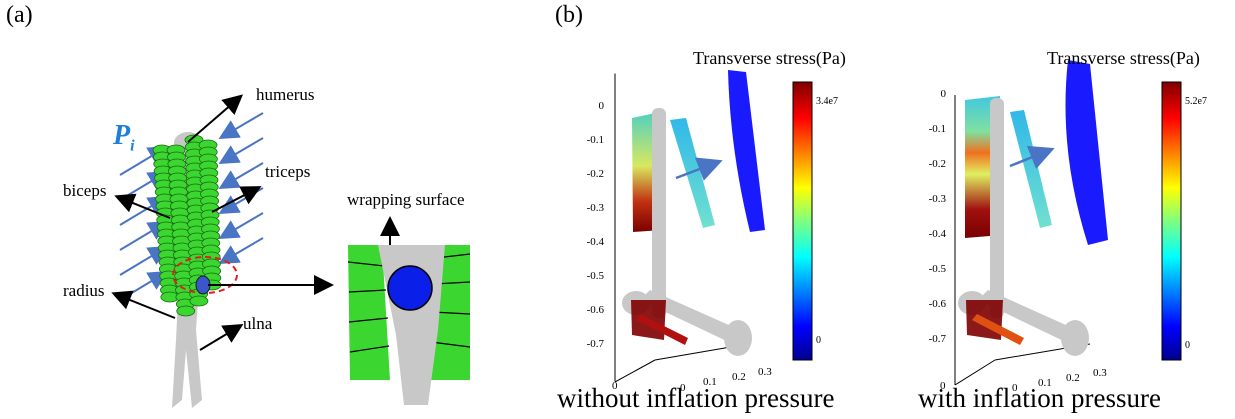  What do you see at coordinates (203, 285) in the screenshot?
I see `wrap-surface-small` at bounding box center [203, 285].